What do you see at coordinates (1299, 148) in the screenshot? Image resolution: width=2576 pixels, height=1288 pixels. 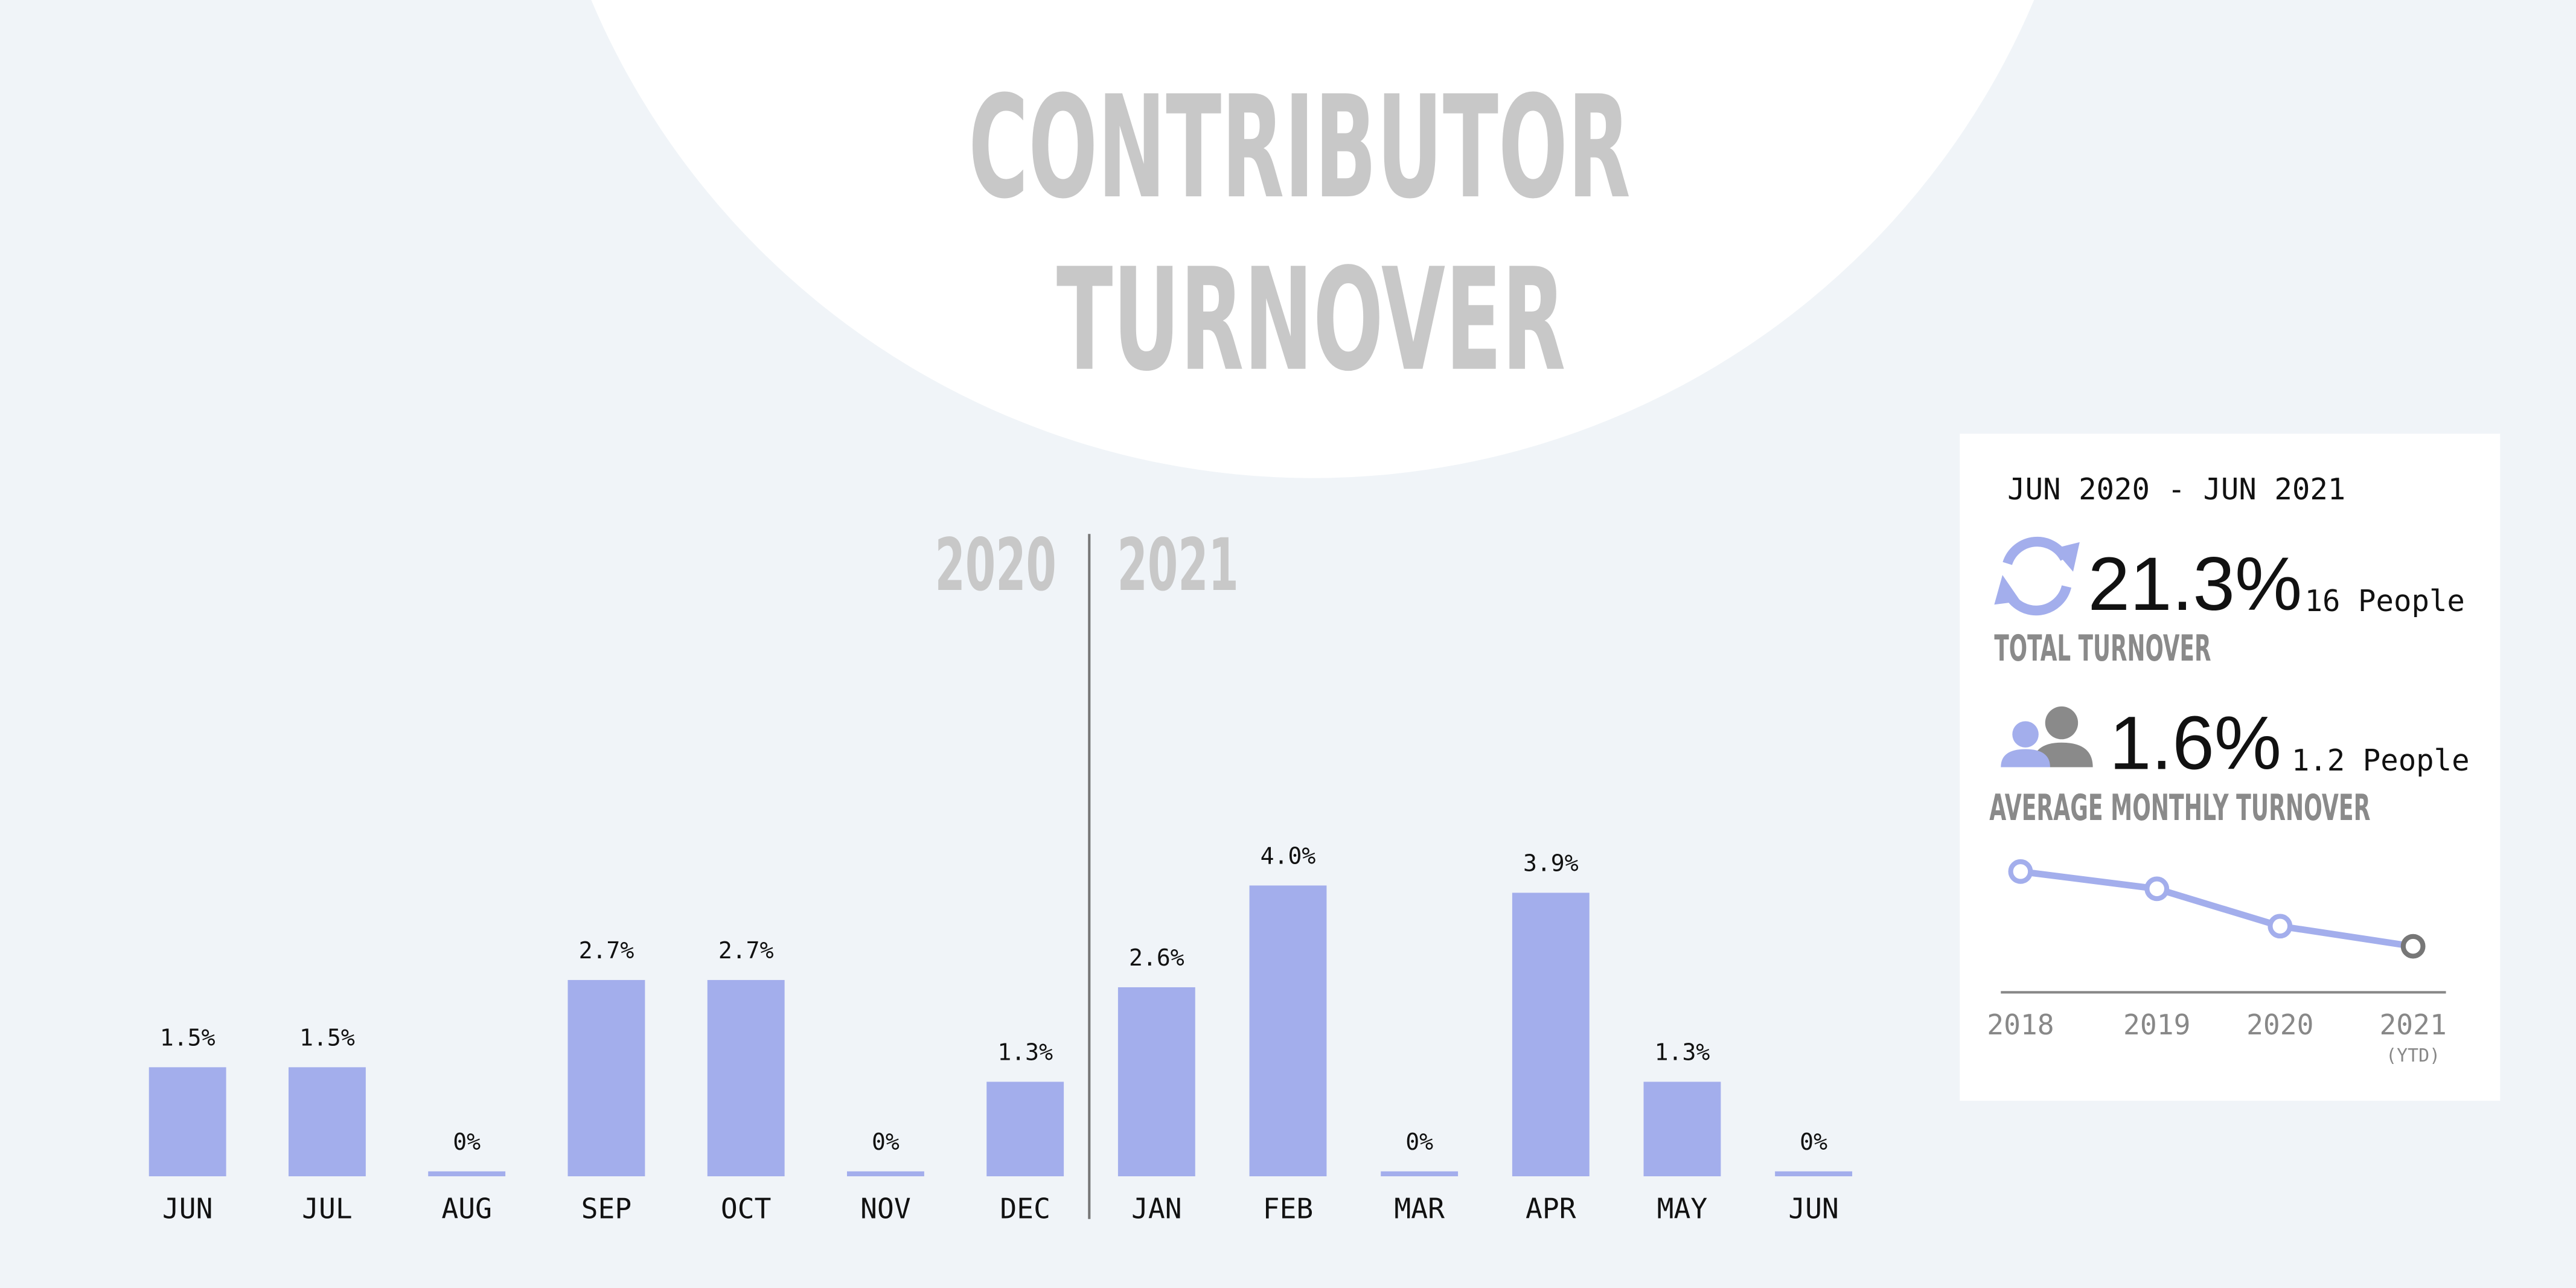 I see `title-line: CONTRIBUTOR` at bounding box center [1299, 148].